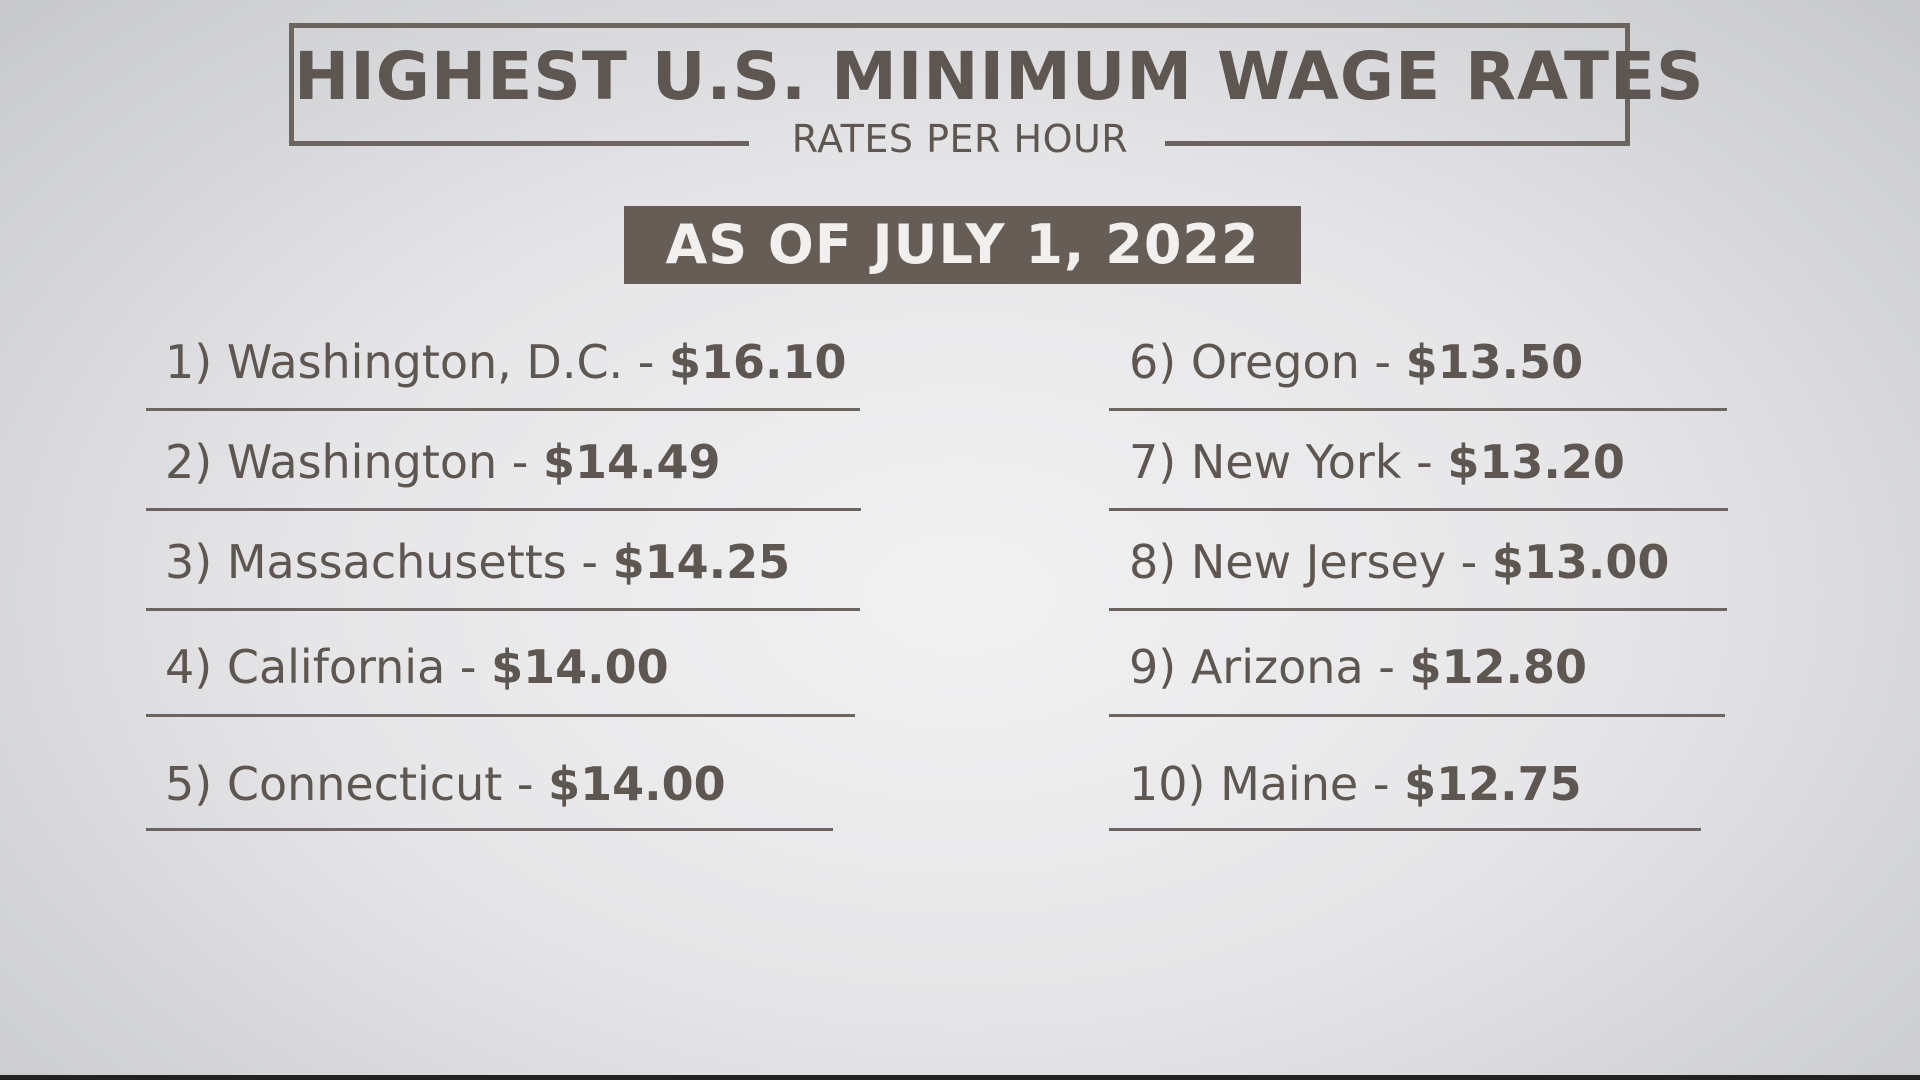 The height and width of the screenshot is (1080, 1920). I want to click on list-item-label: 2) Washington -, so click(354, 462).